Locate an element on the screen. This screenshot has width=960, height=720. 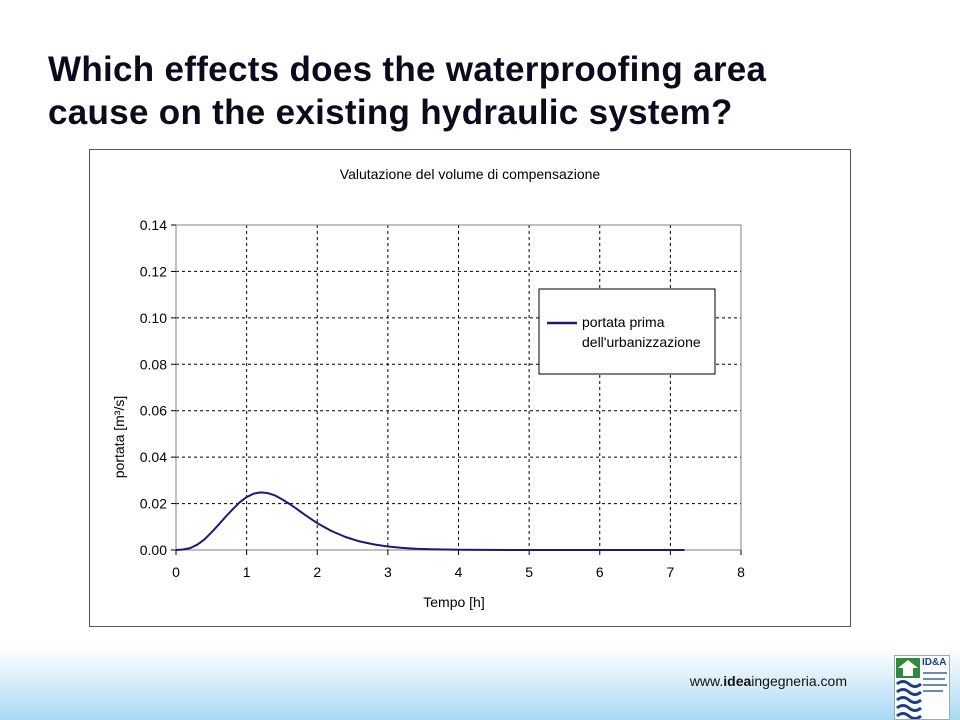
company-logo: ID&A is located at coordinates (922, 687).